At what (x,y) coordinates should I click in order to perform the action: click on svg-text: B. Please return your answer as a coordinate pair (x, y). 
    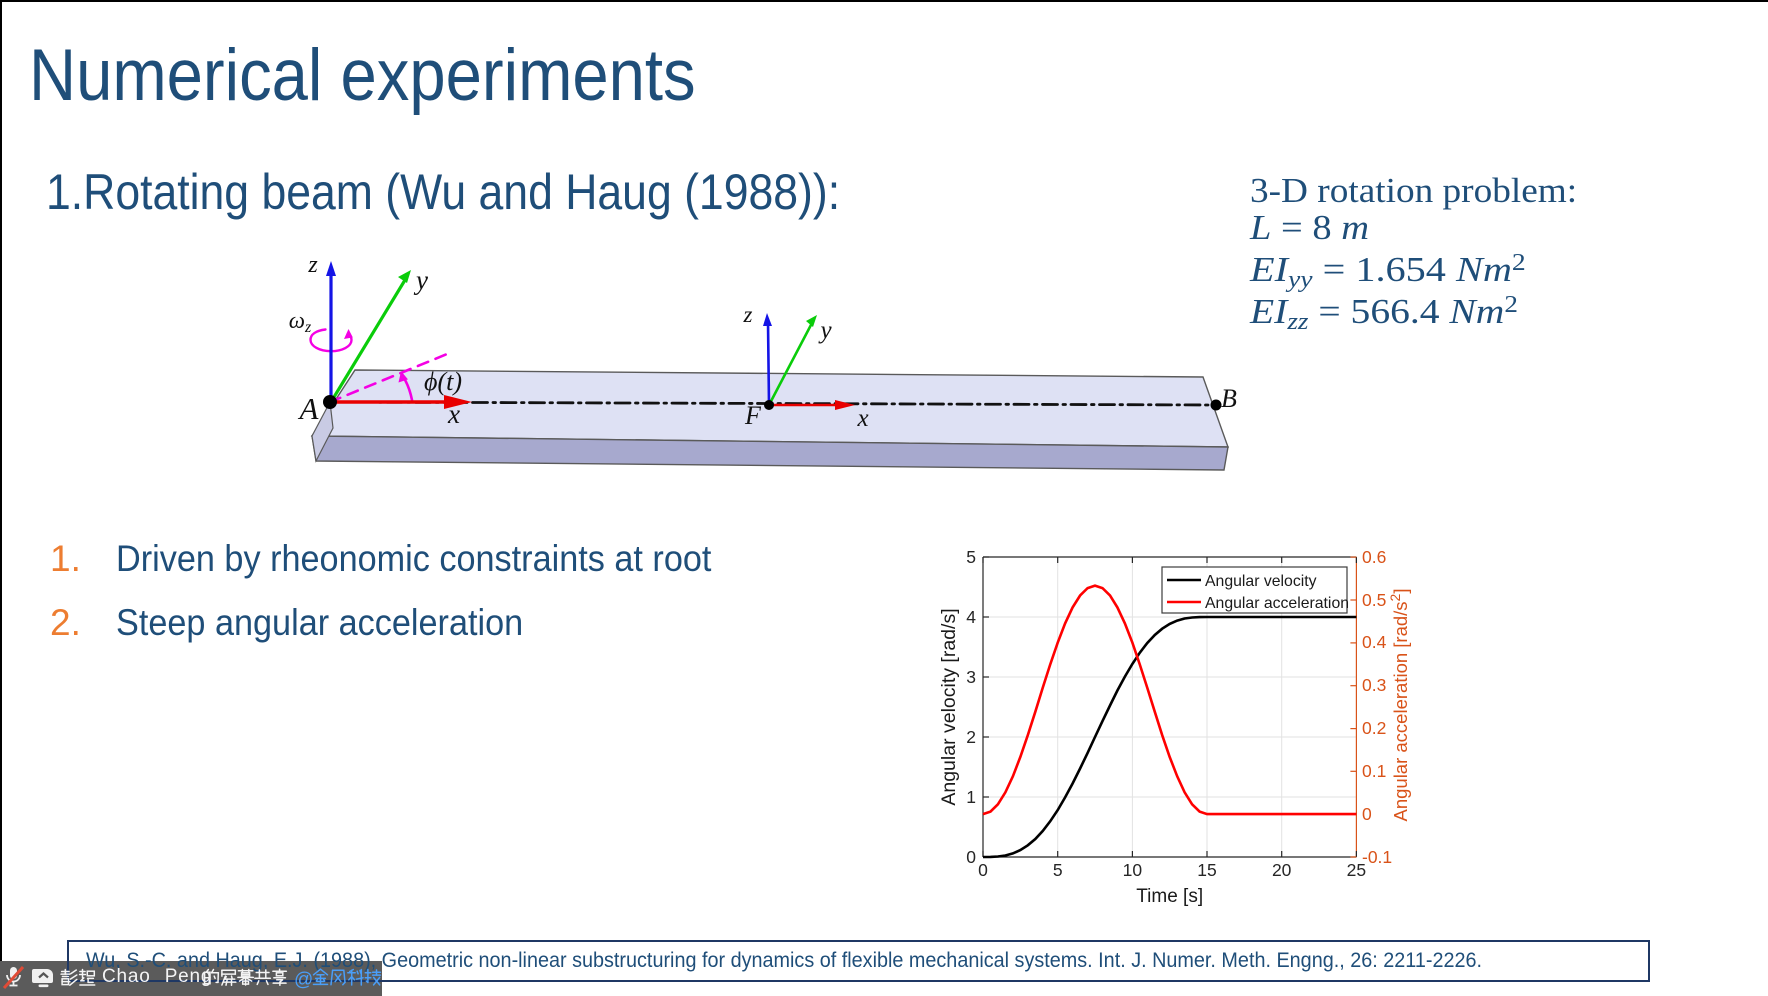
    Looking at the image, I should click on (1229, 398).